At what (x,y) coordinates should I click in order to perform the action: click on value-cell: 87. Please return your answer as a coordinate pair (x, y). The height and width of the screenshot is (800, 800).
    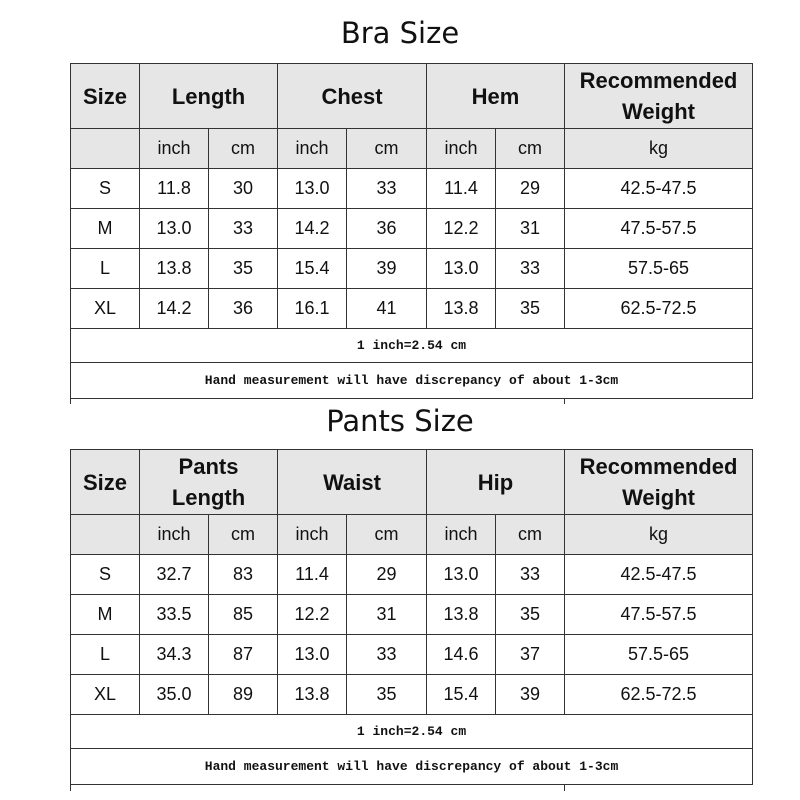
    Looking at the image, I should click on (243, 654).